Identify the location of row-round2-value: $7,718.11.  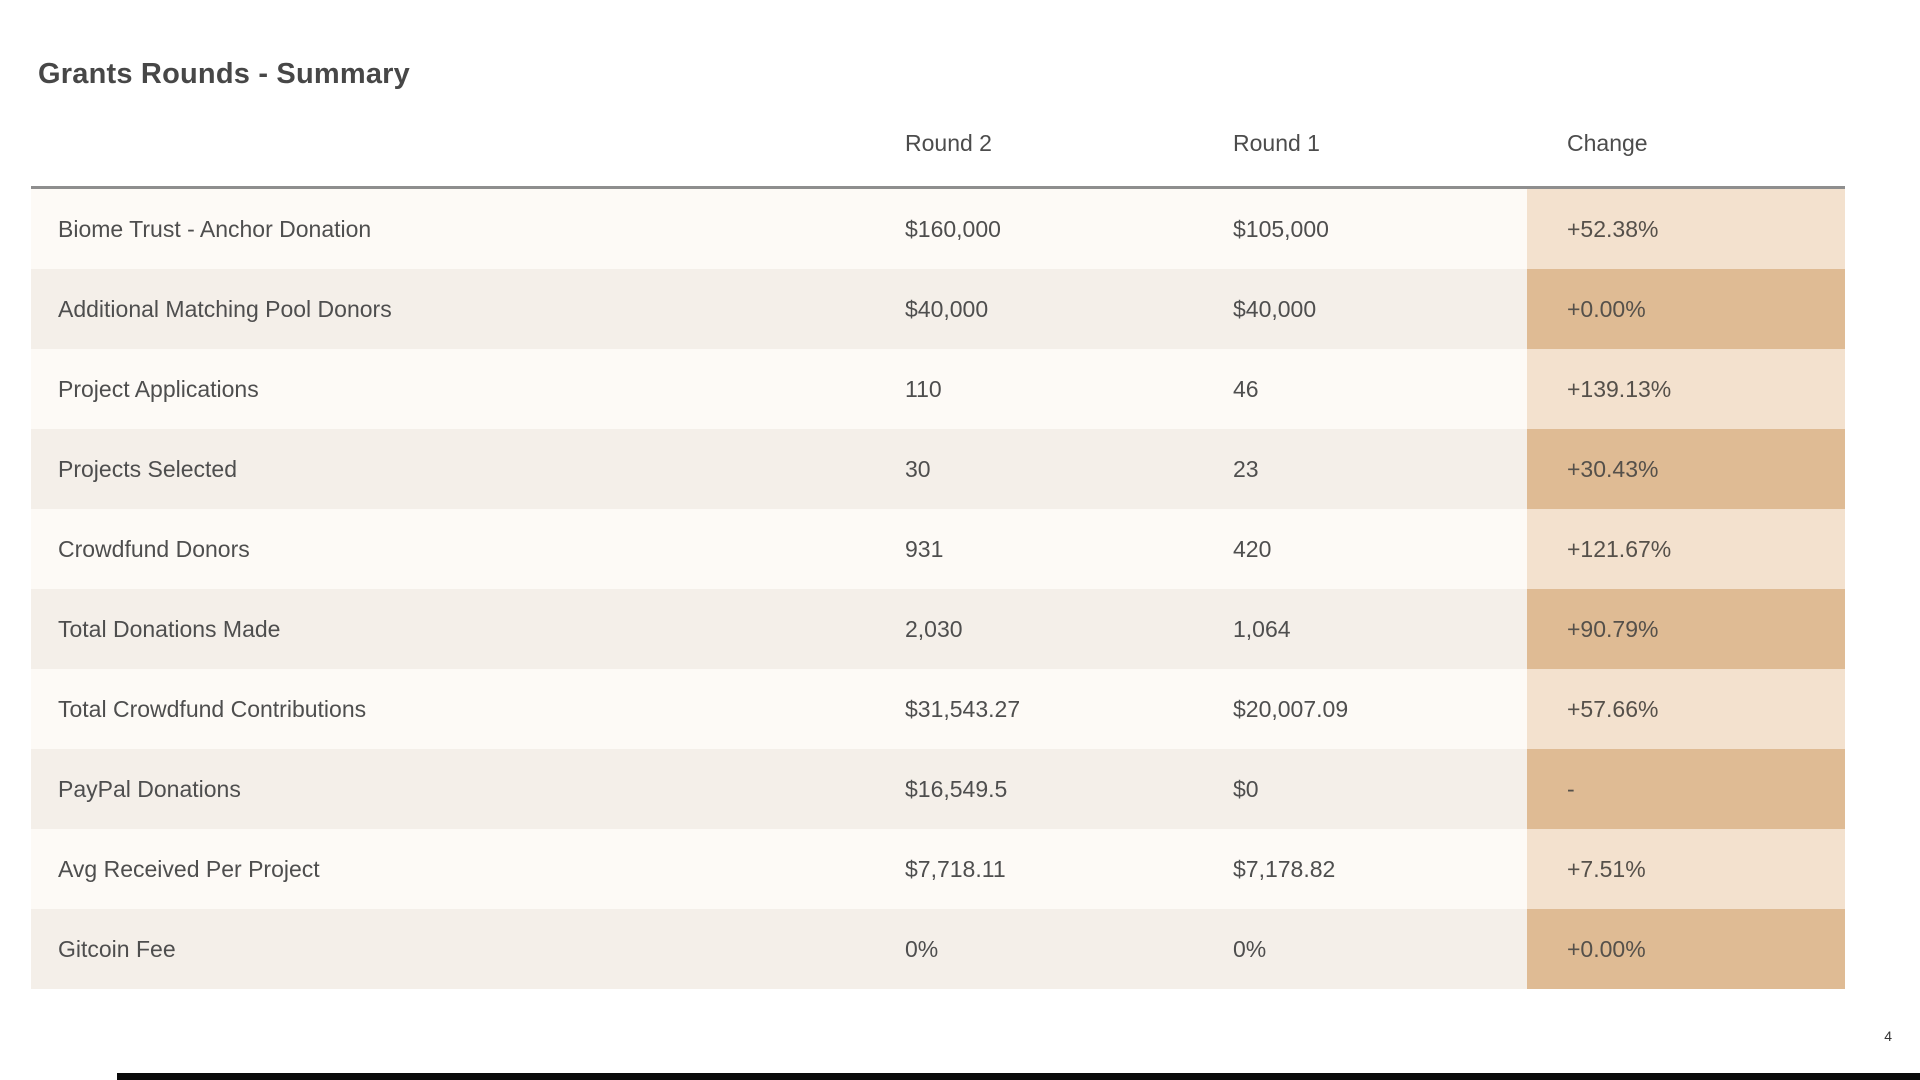
(1069, 869).